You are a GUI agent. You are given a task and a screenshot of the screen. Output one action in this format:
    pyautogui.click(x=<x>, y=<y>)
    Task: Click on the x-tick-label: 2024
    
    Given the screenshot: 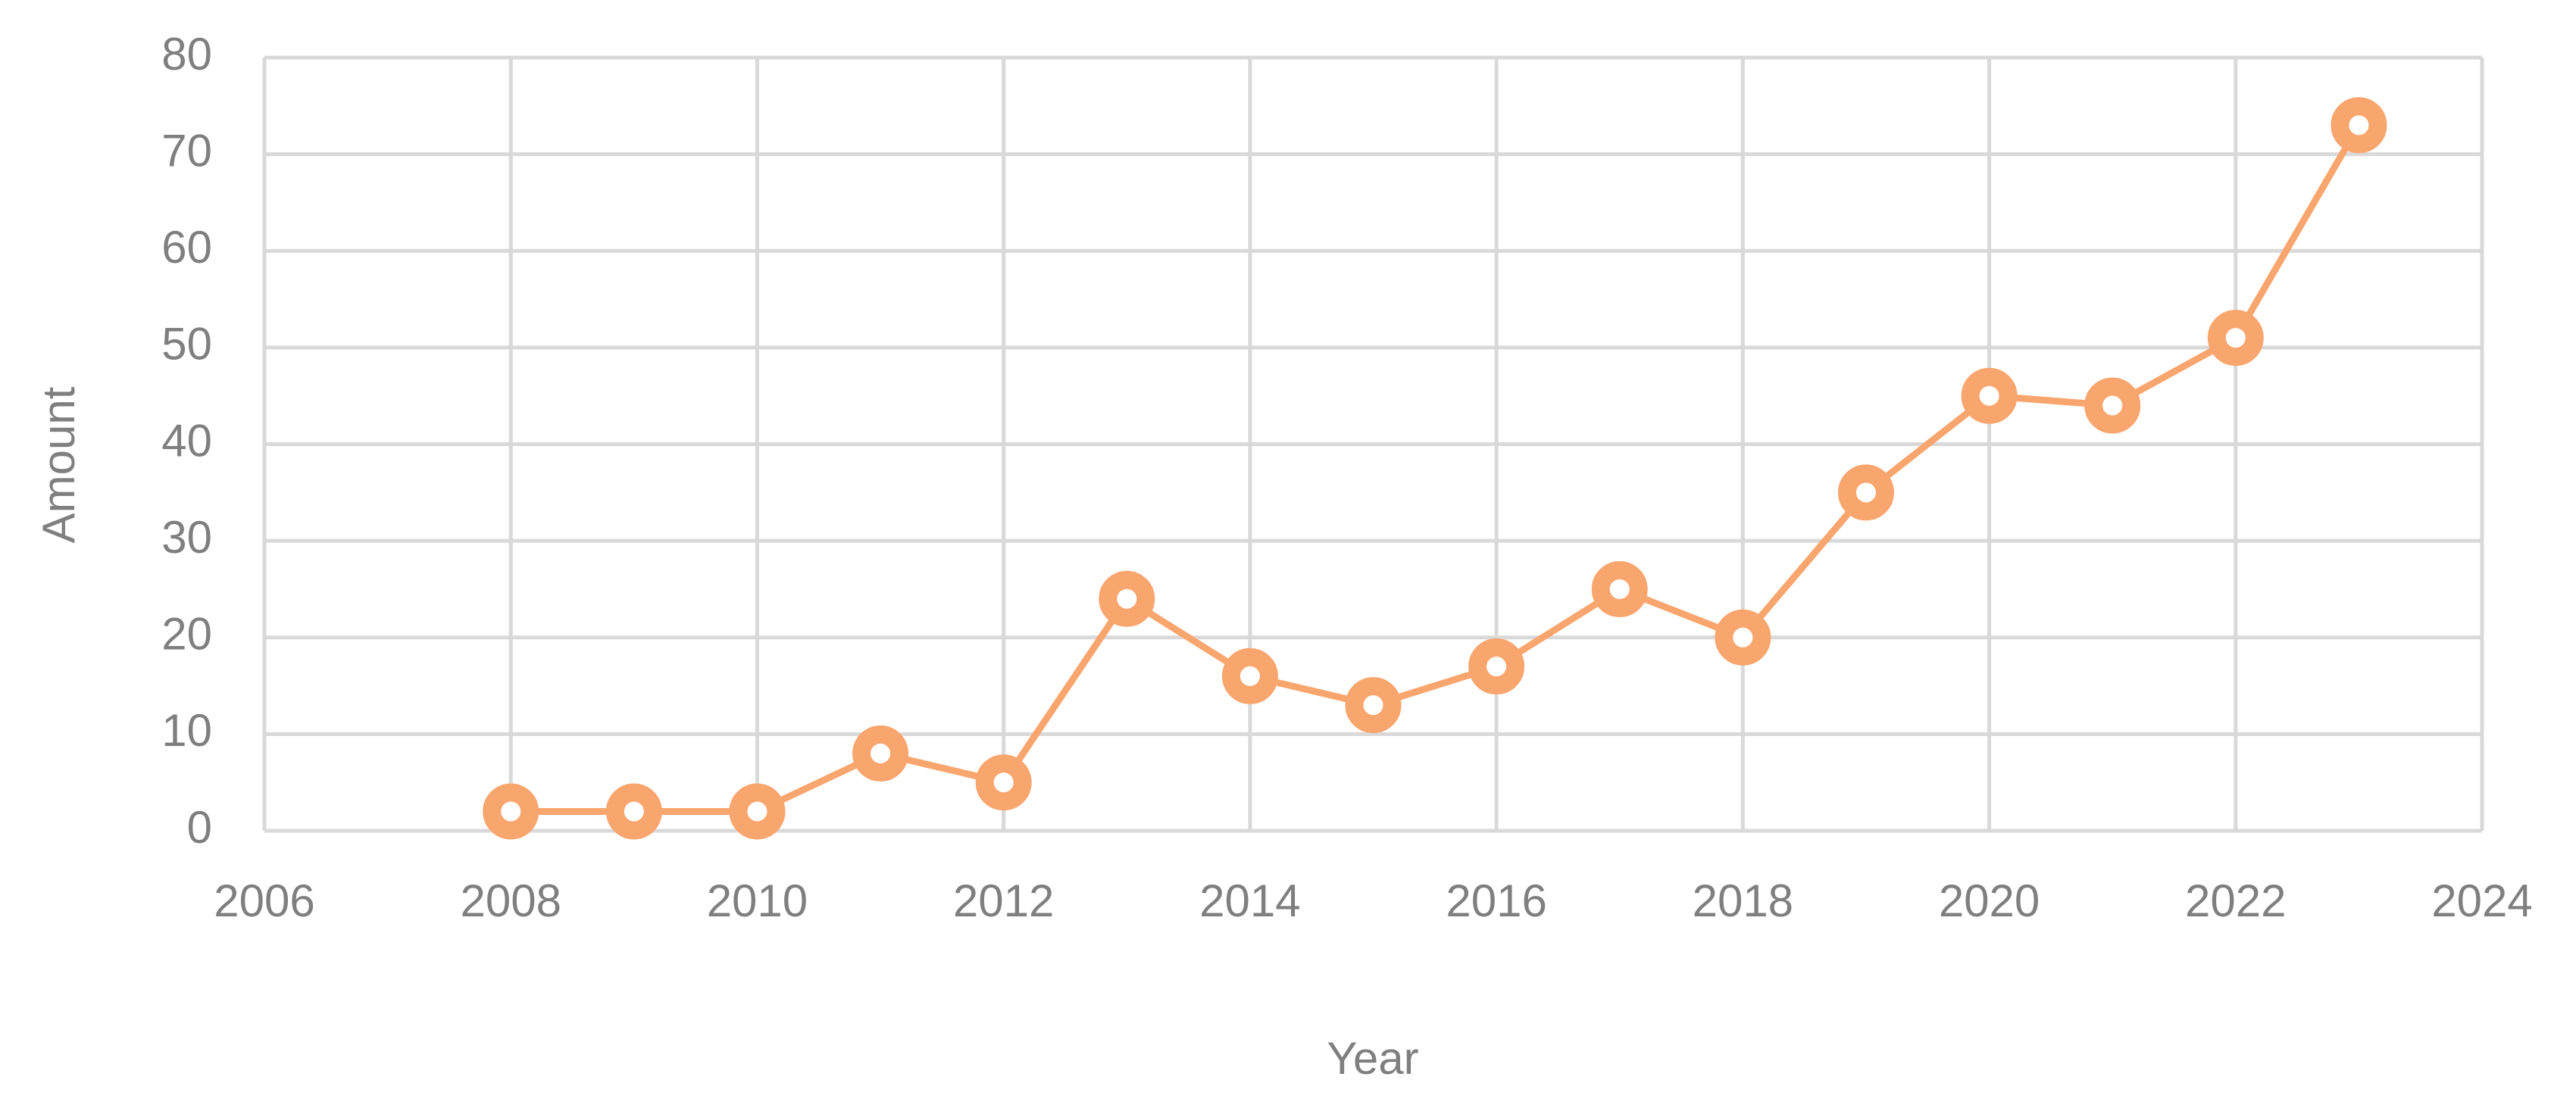 What is the action you would take?
    pyautogui.click(x=2482, y=900)
    